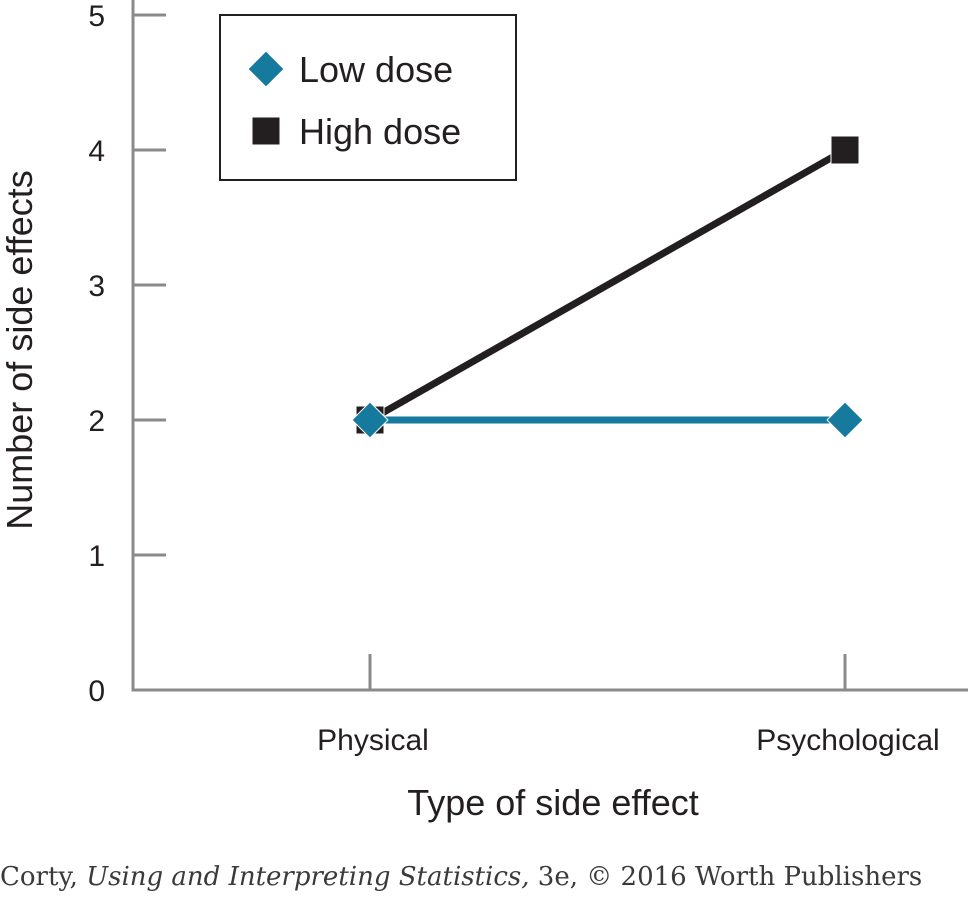  I want to click on legend-label-high-dose: High dose, so click(380, 131).